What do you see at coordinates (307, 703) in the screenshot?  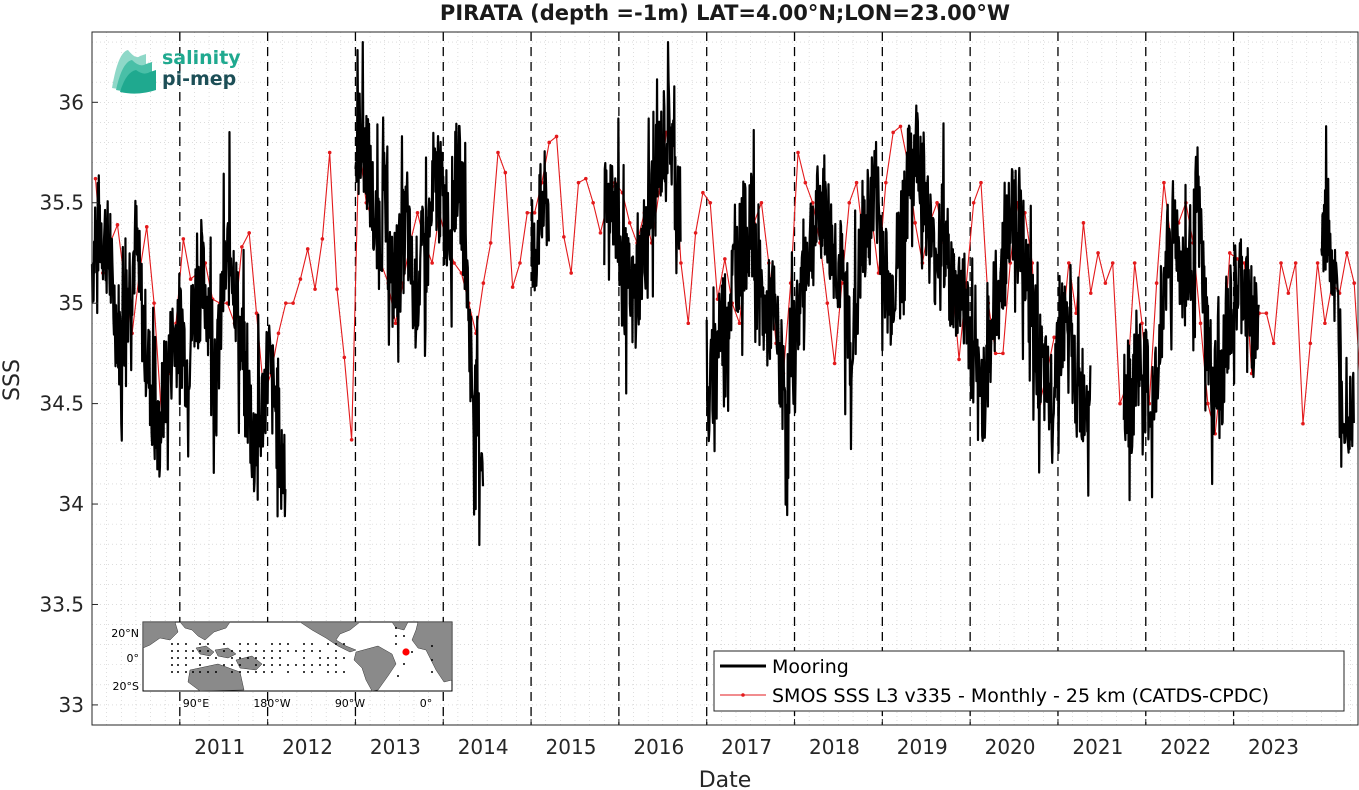 I see `map-longitude-labels: 90°E 180°W 90°W 0°` at bounding box center [307, 703].